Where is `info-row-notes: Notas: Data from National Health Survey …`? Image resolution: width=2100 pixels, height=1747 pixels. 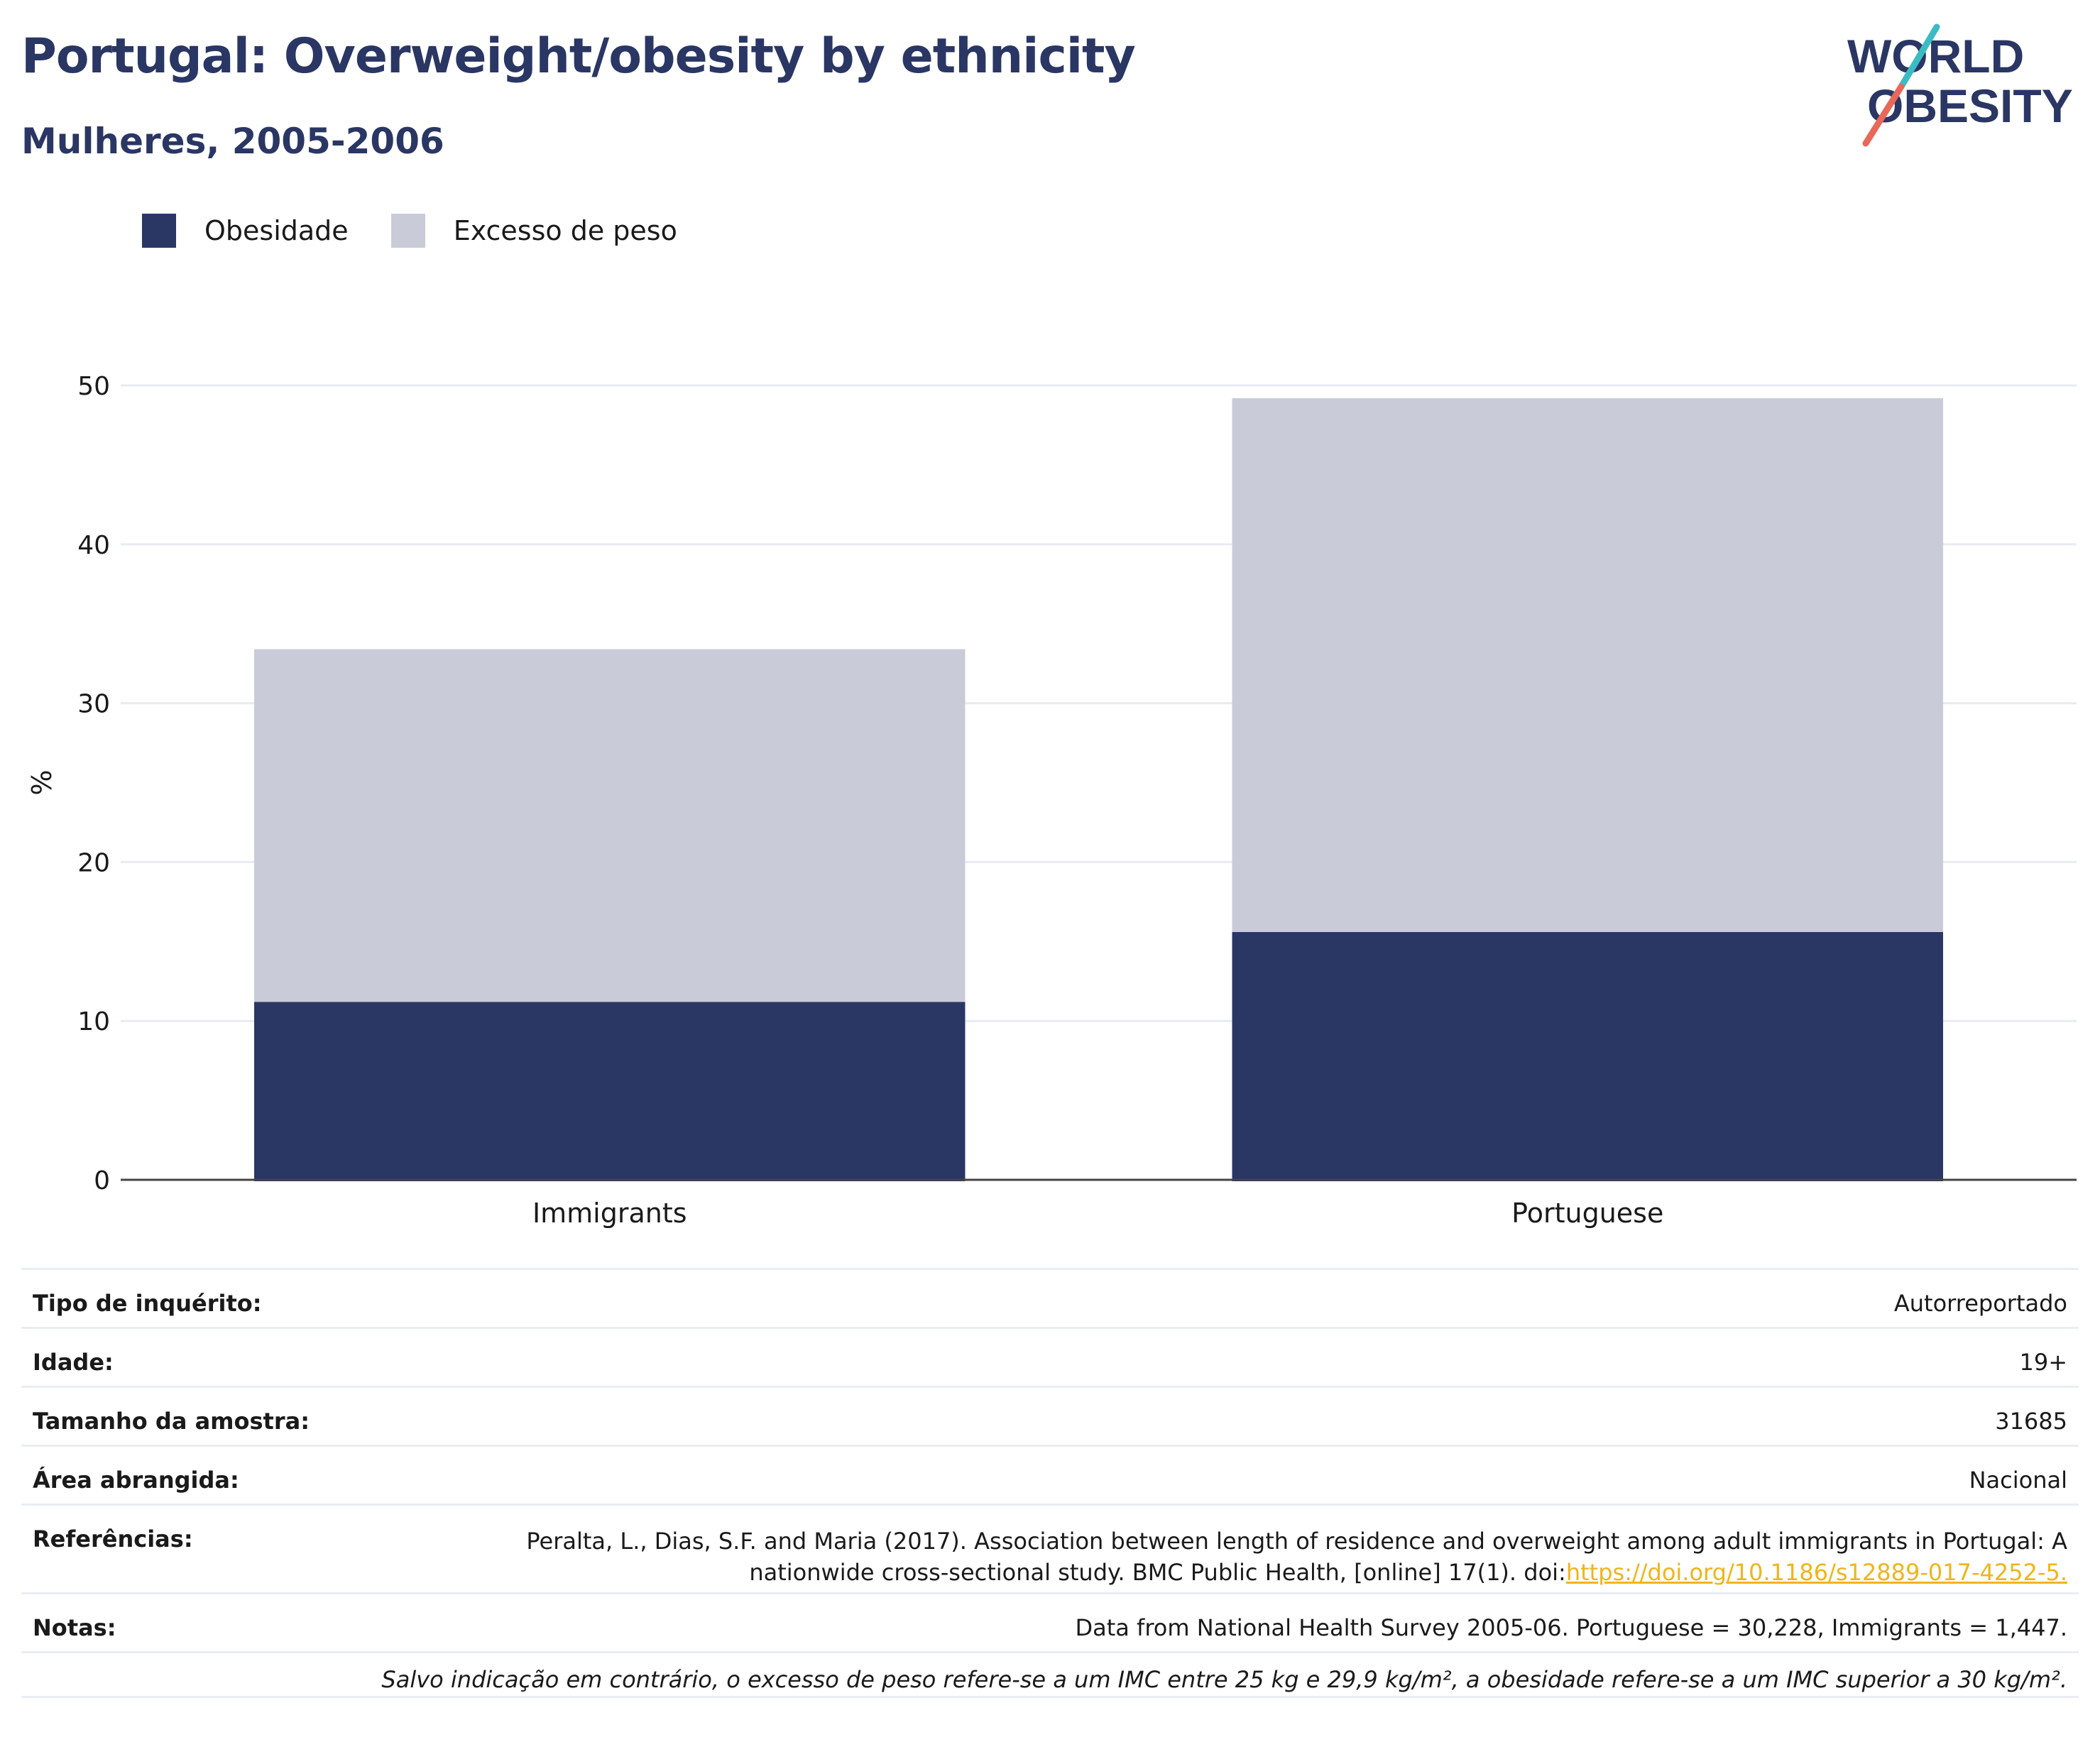 info-row-notes: Notas: Data from National Health Survey … is located at coordinates (1050, 1621).